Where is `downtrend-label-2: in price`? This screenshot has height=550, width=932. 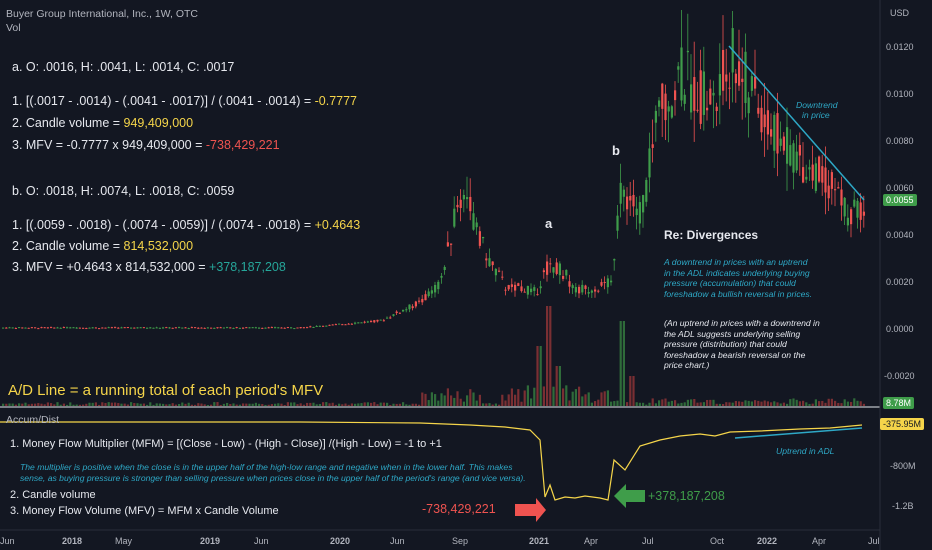
downtrend-label-2: in price is located at coordinates (816, 115).